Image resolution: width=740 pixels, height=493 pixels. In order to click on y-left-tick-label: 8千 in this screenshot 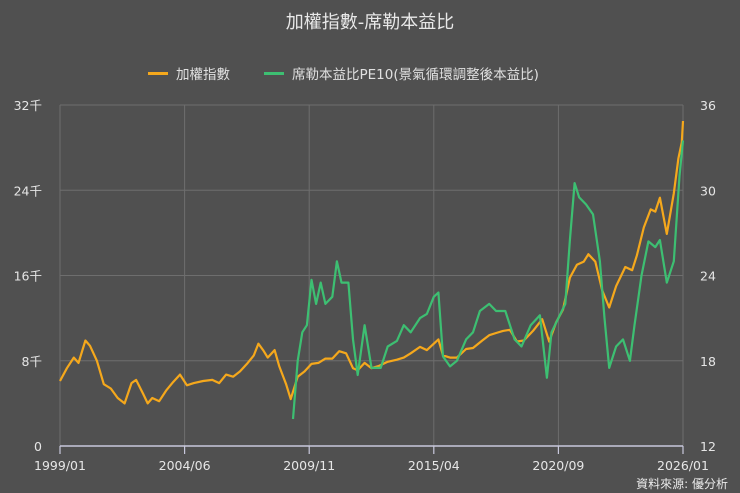, I will do `click(32, 361)`.